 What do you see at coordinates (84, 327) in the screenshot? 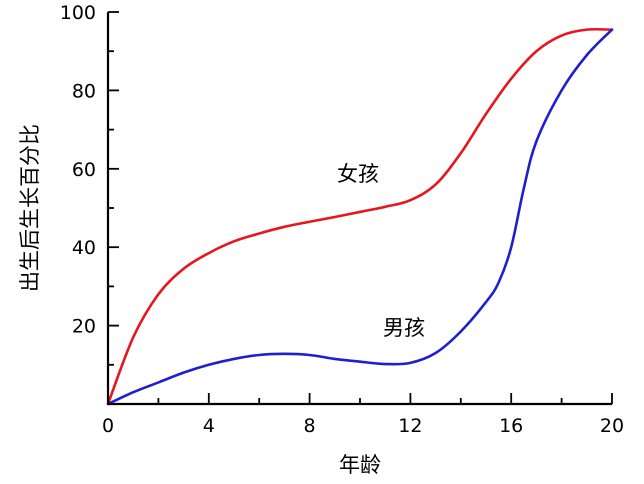
I see `y-tick-label: 20` at bounding box center [84, 327].